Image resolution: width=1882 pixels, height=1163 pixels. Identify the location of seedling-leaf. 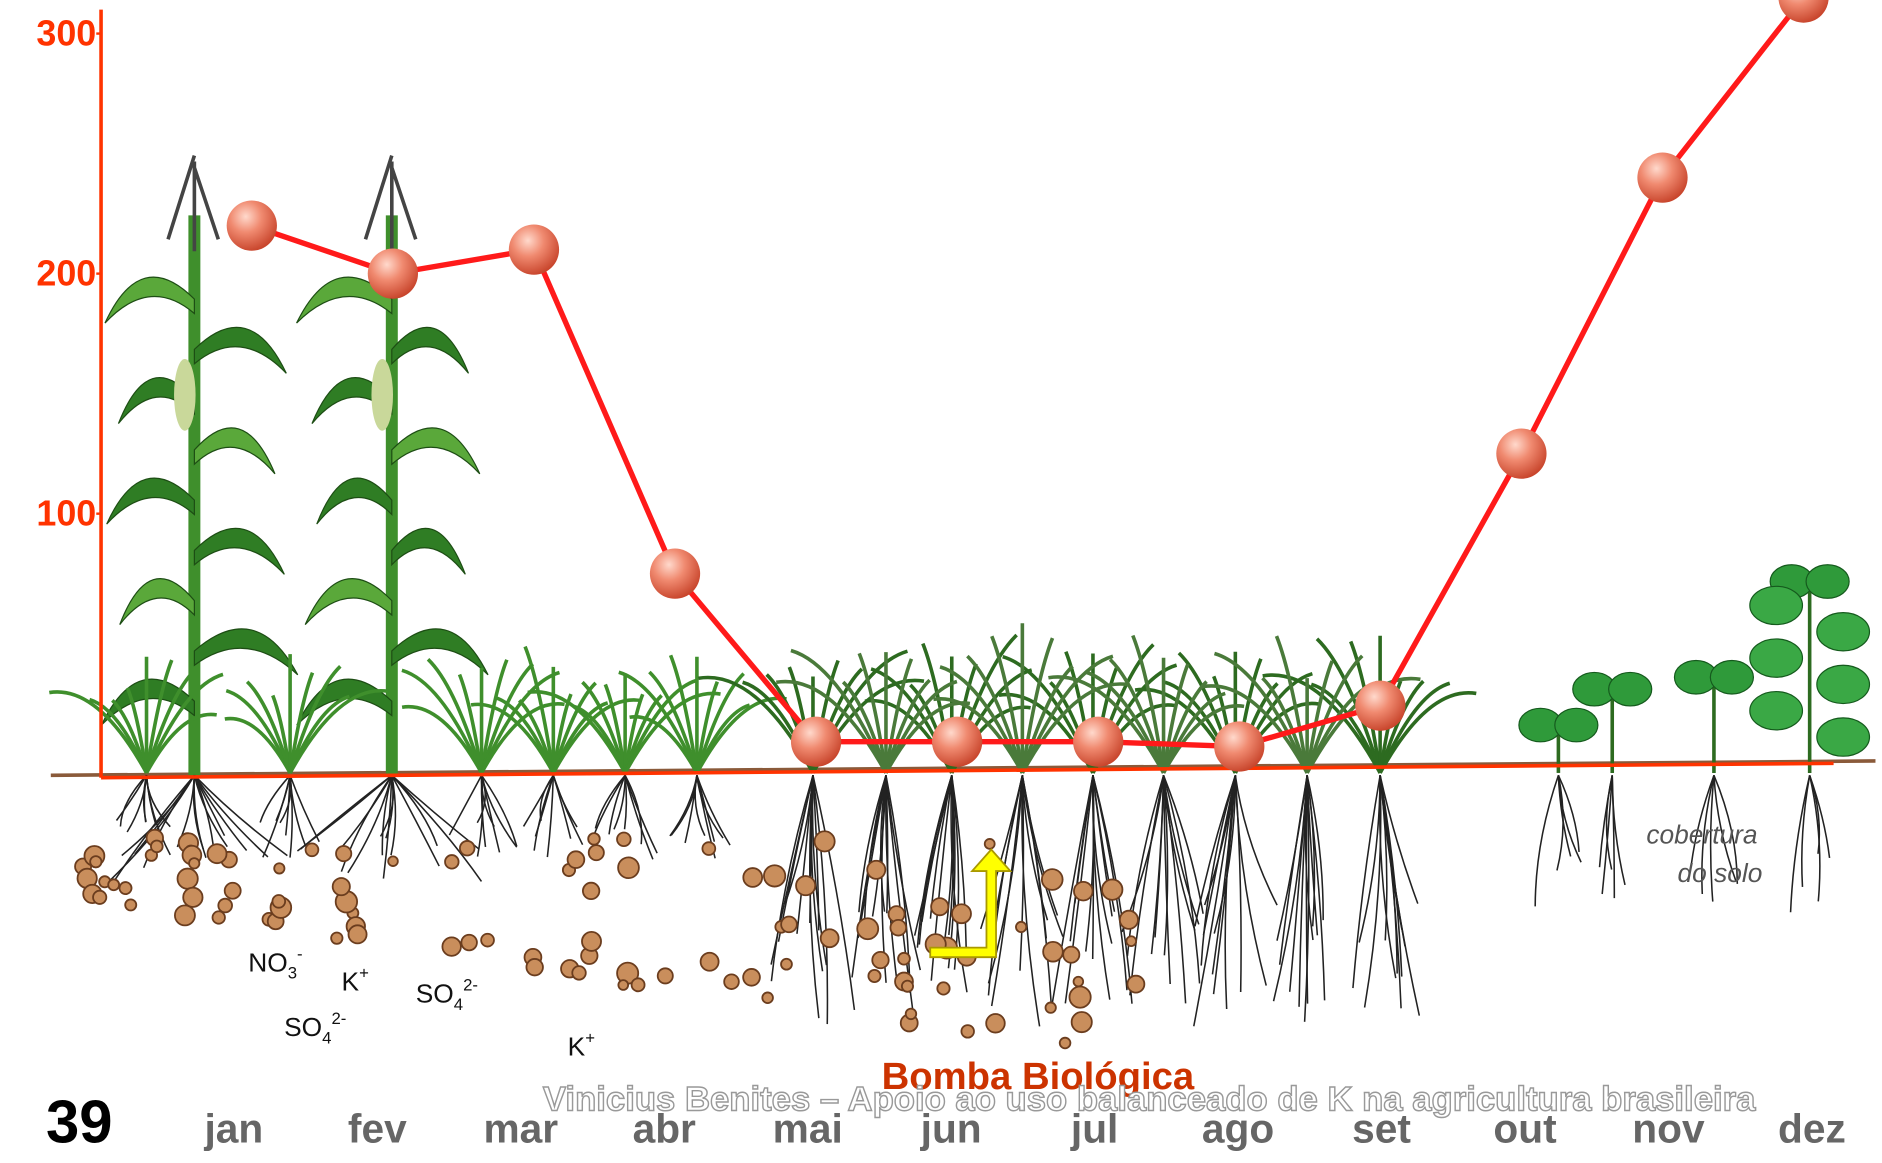
(1776, 658).